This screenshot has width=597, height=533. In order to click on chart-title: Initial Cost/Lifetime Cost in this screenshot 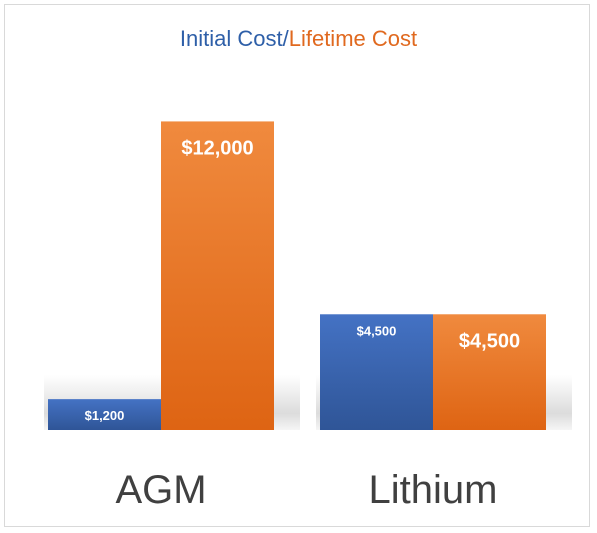, I will do `click(298, 39)`.